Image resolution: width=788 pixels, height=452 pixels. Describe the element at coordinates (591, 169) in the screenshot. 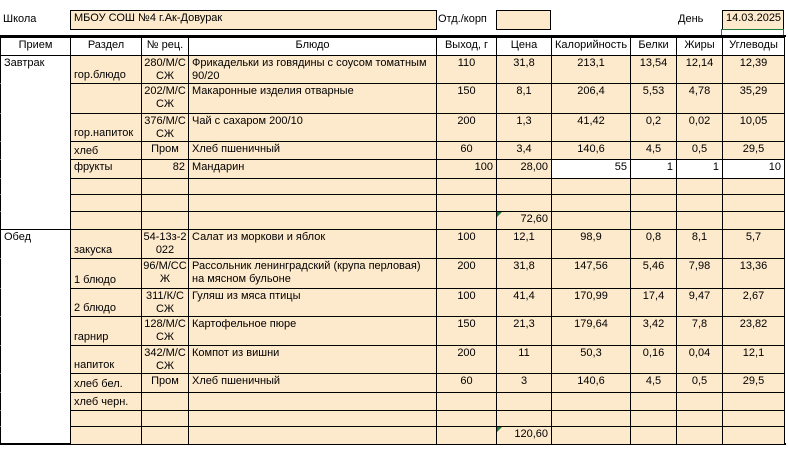

I see `calories-cell: 55` at that location.